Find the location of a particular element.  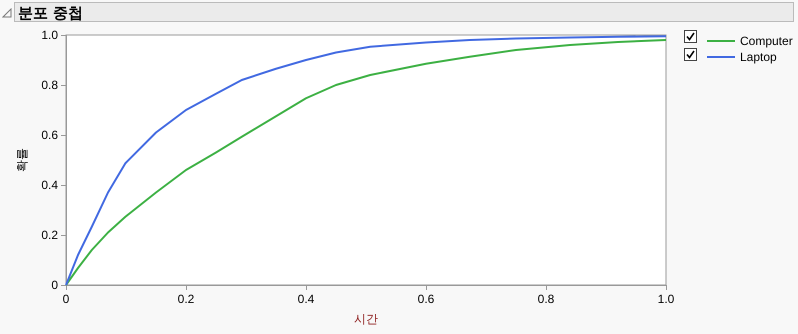

x-tick-label: 0.2 is located at coordinates (186, 299).